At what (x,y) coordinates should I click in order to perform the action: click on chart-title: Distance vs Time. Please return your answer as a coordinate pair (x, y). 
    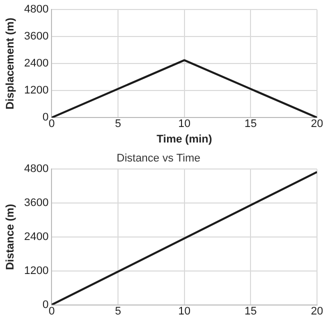
    Looking at the image, I should click on (158, 158).